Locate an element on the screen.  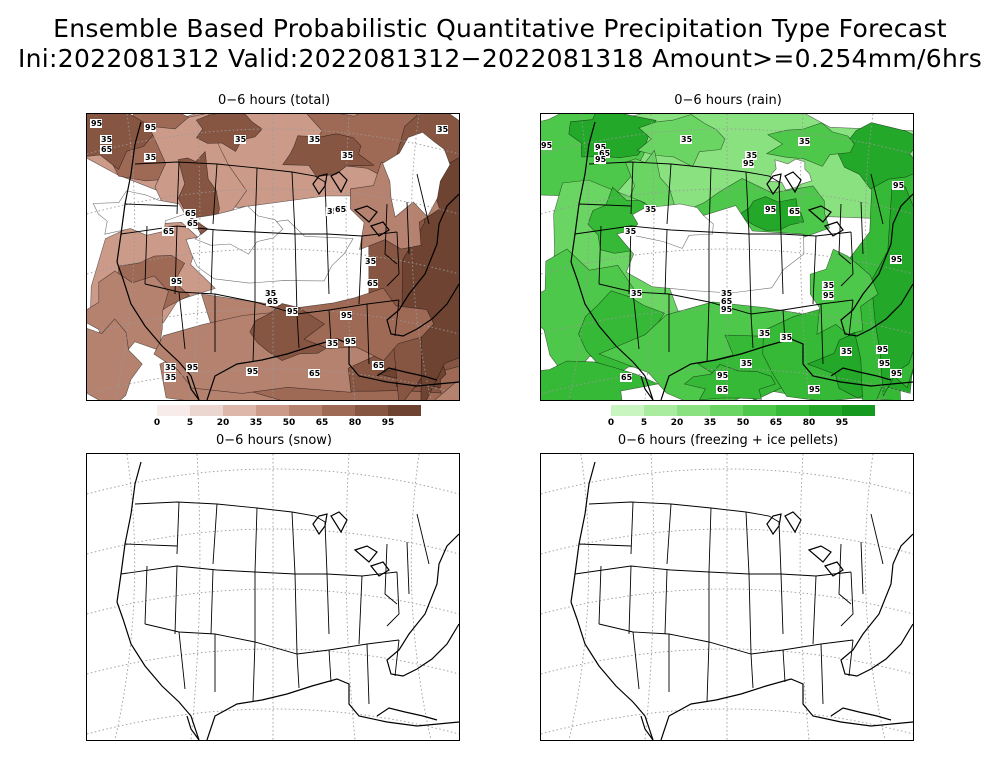
colorbar-total is located at coordinates (289, 410).